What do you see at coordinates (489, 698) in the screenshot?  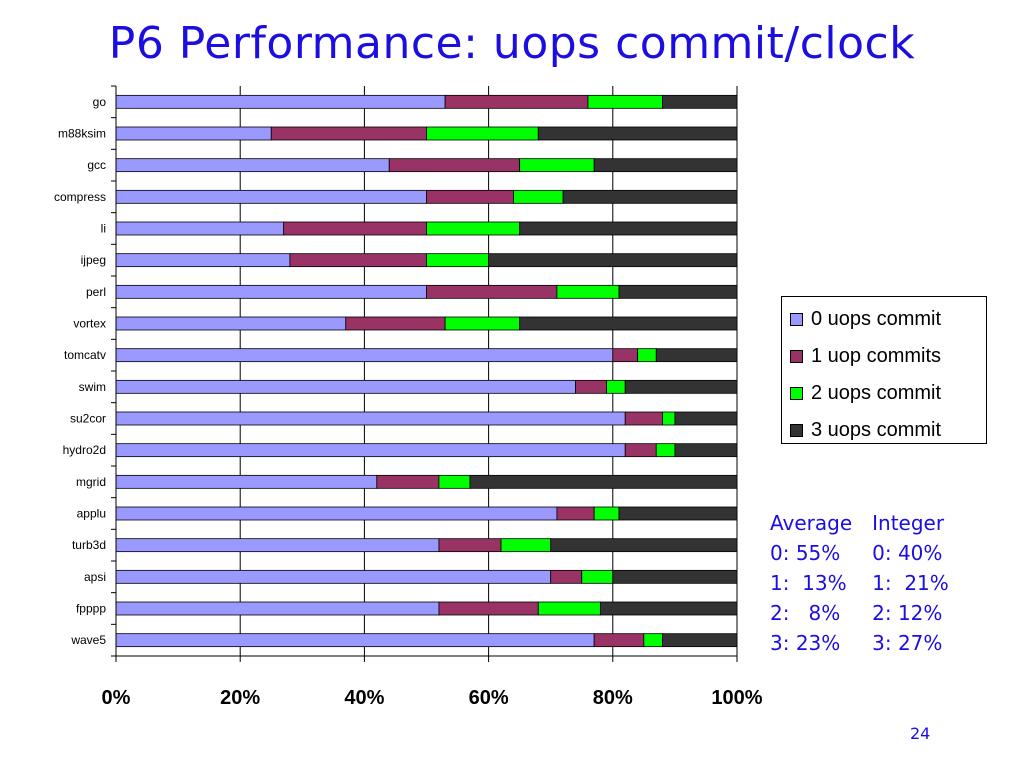 I see `x-tick-label: 60%` at bounding box center [489, 698].